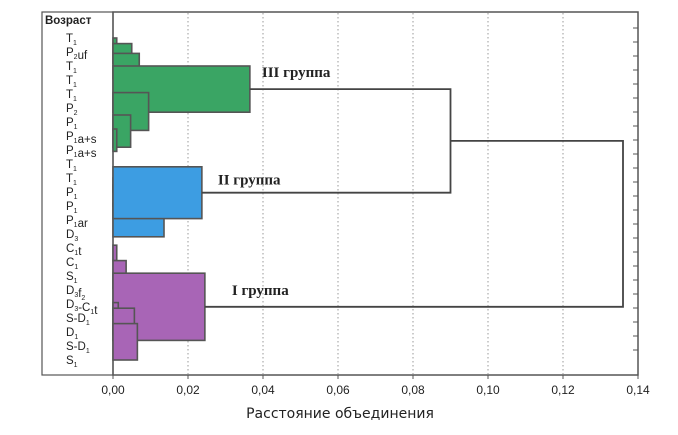  What do you see at coordinates (340, 414) in the screenshot?
I see `x-axis-label: Расстояние объединения` at bounding box center [340, 414].